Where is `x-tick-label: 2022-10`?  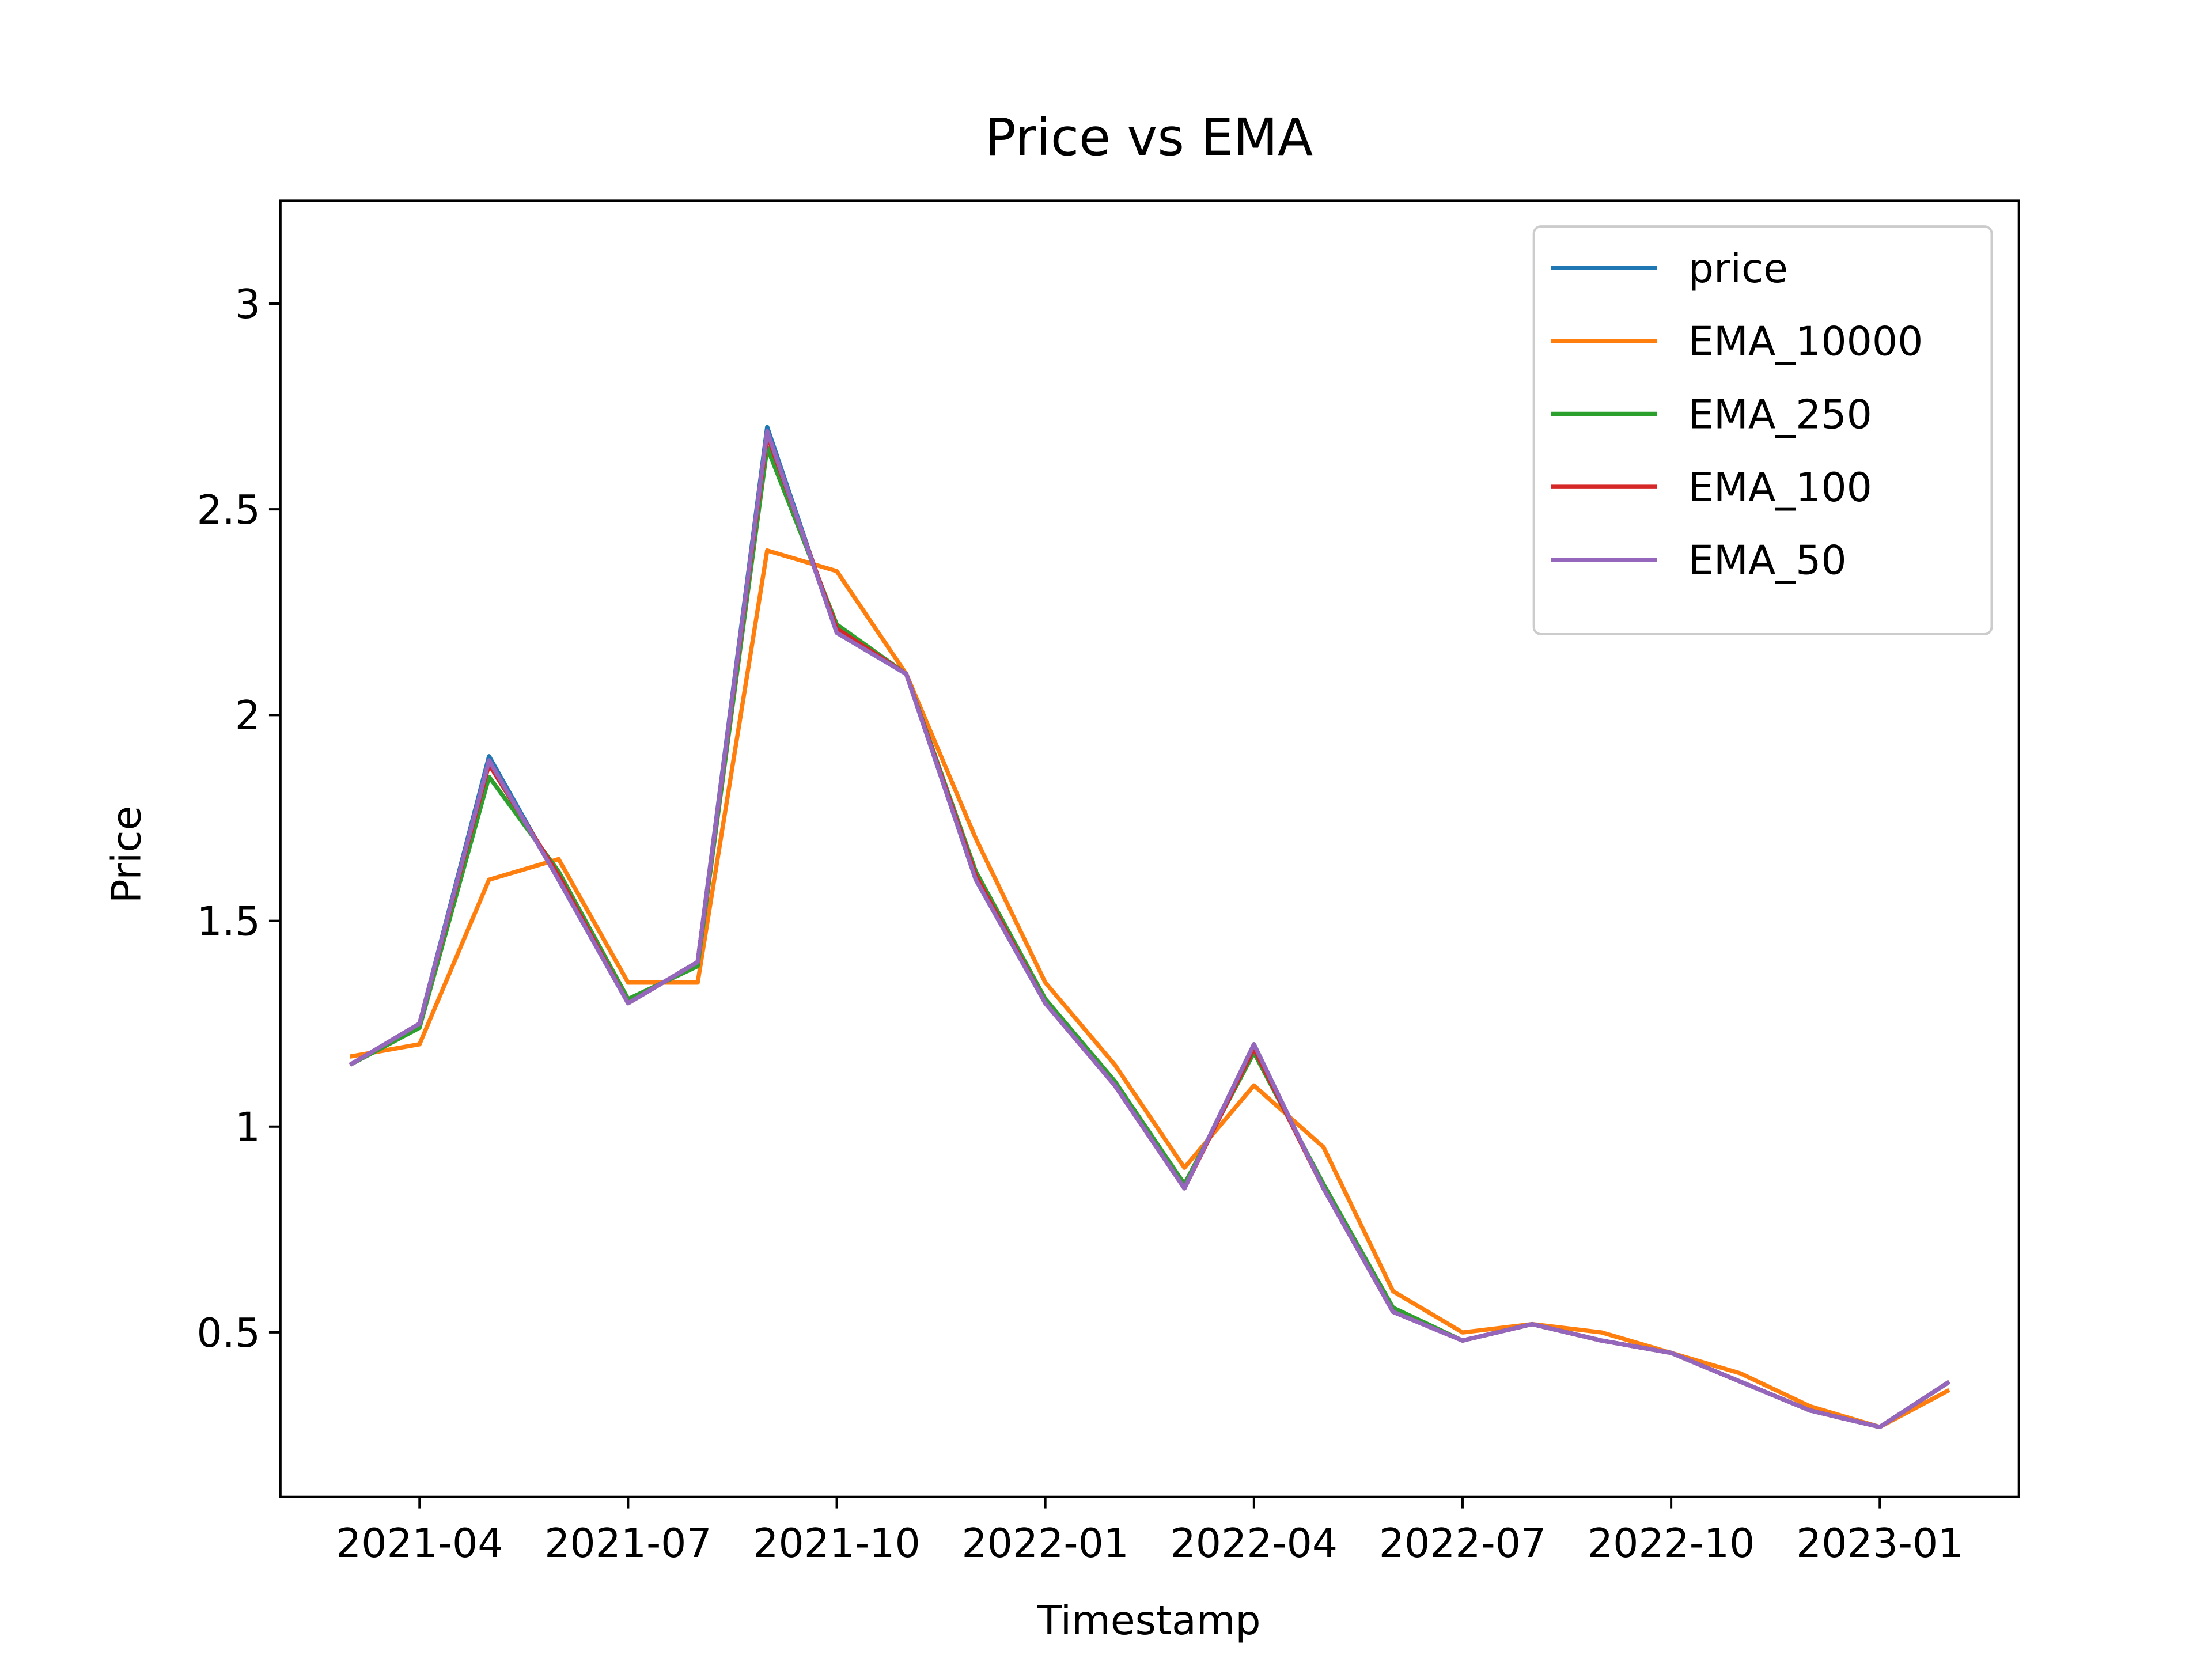 x-tick-label: 2022-10 is located at coordinates (1671, 1543).